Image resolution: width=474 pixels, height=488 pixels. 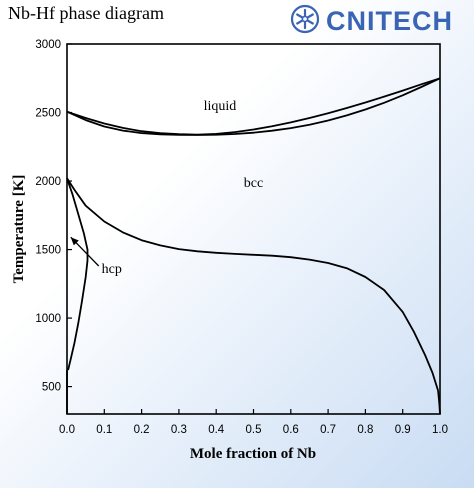 What do you see at coordinates (253, 454) in the screenshot?
I see `x-axis-title: Mole fraction of Nb` at bounding box center [253, 454].